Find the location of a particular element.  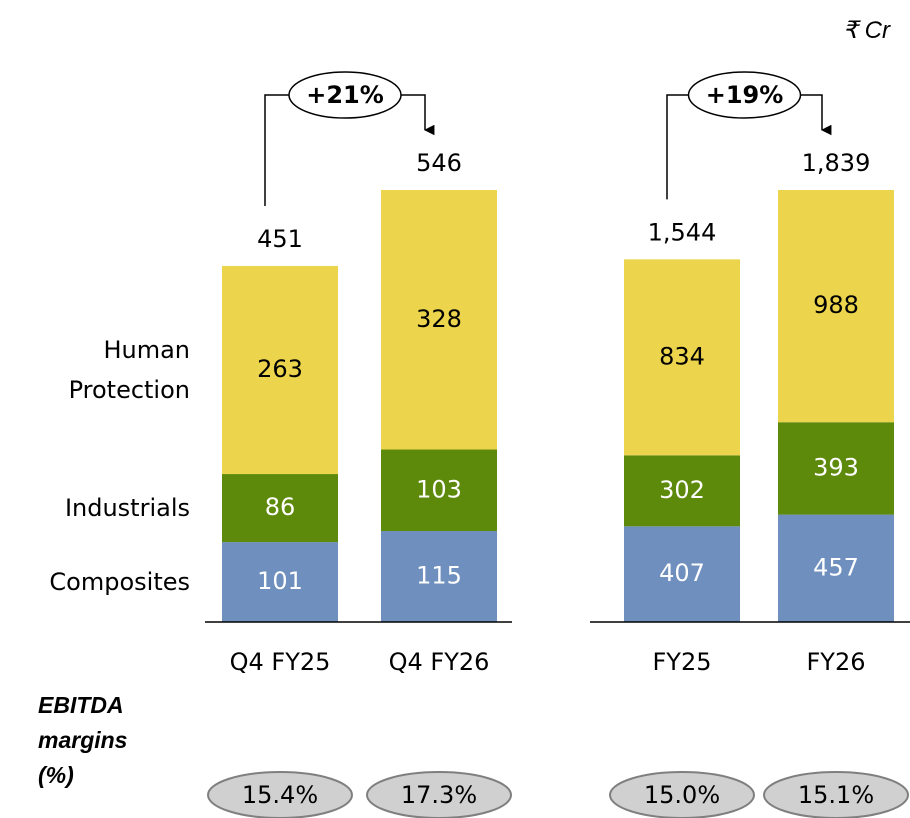

segment-label: 328 is located at coordinates (439, 319).